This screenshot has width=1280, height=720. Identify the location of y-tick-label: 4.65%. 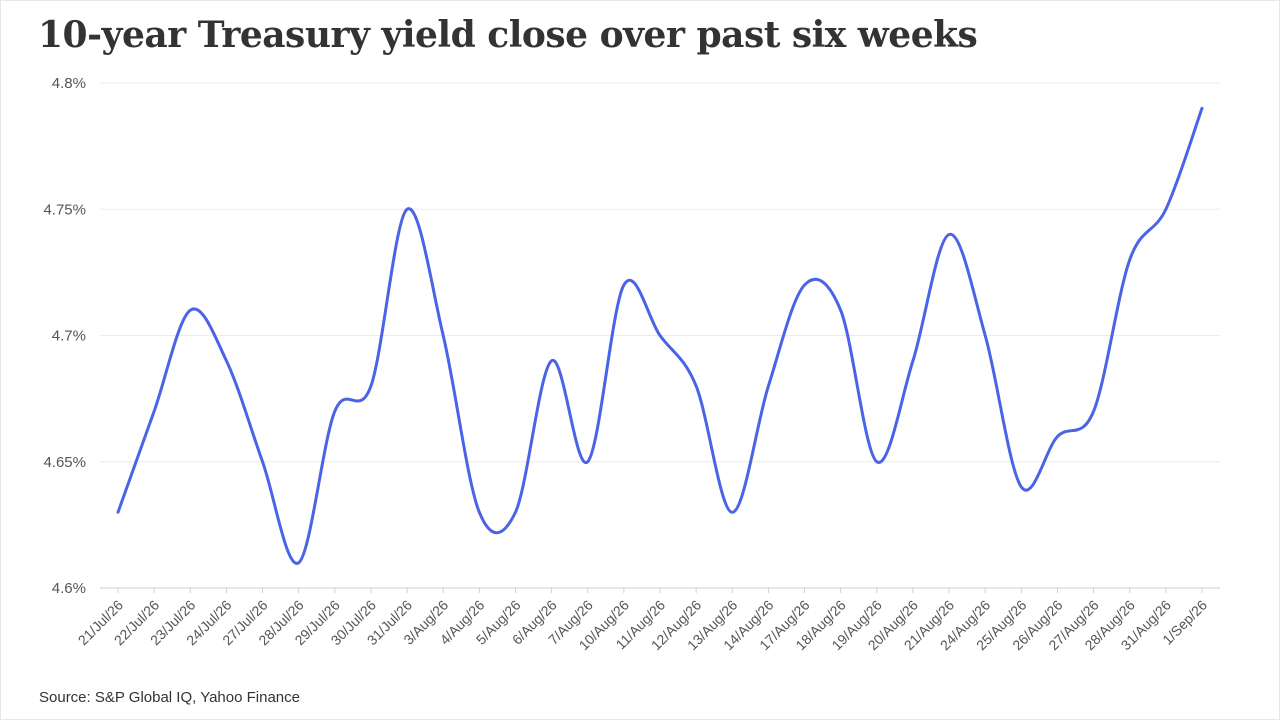
(64, 462).